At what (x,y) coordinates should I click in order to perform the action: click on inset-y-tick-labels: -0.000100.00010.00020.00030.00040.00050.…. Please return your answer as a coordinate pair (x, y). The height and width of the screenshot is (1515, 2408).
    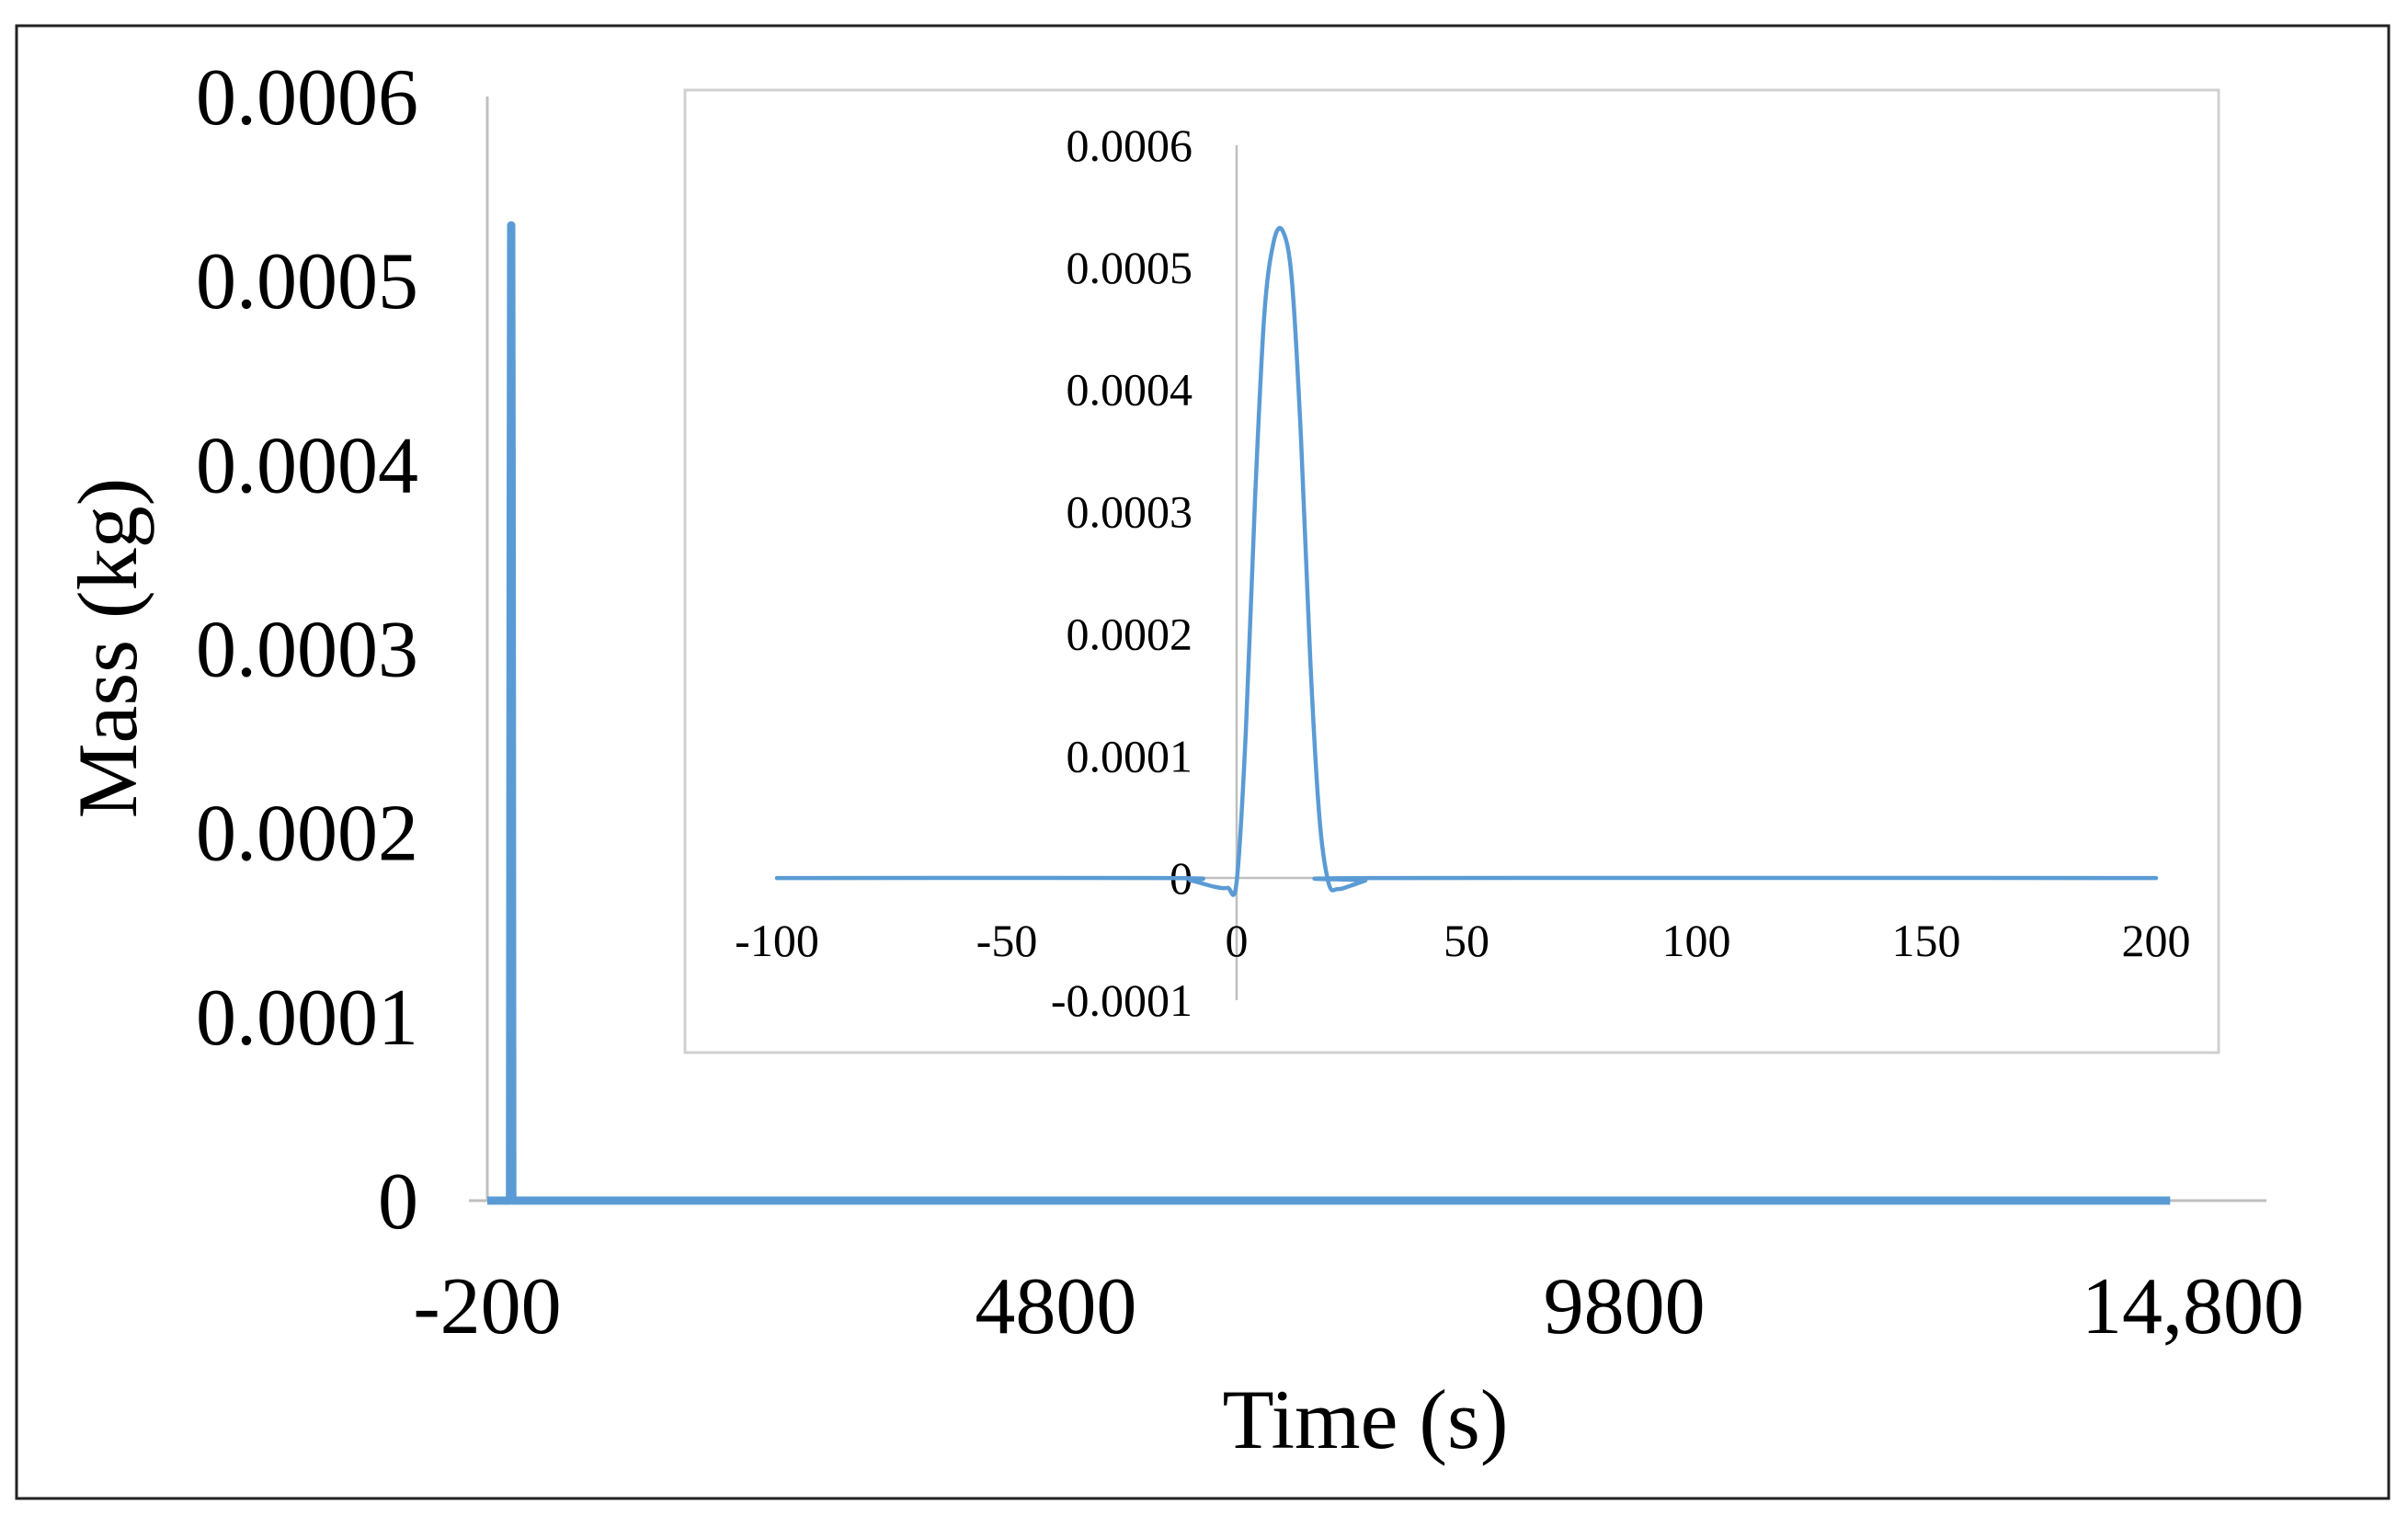
    Looking at the image, I should click on (1122, 573).